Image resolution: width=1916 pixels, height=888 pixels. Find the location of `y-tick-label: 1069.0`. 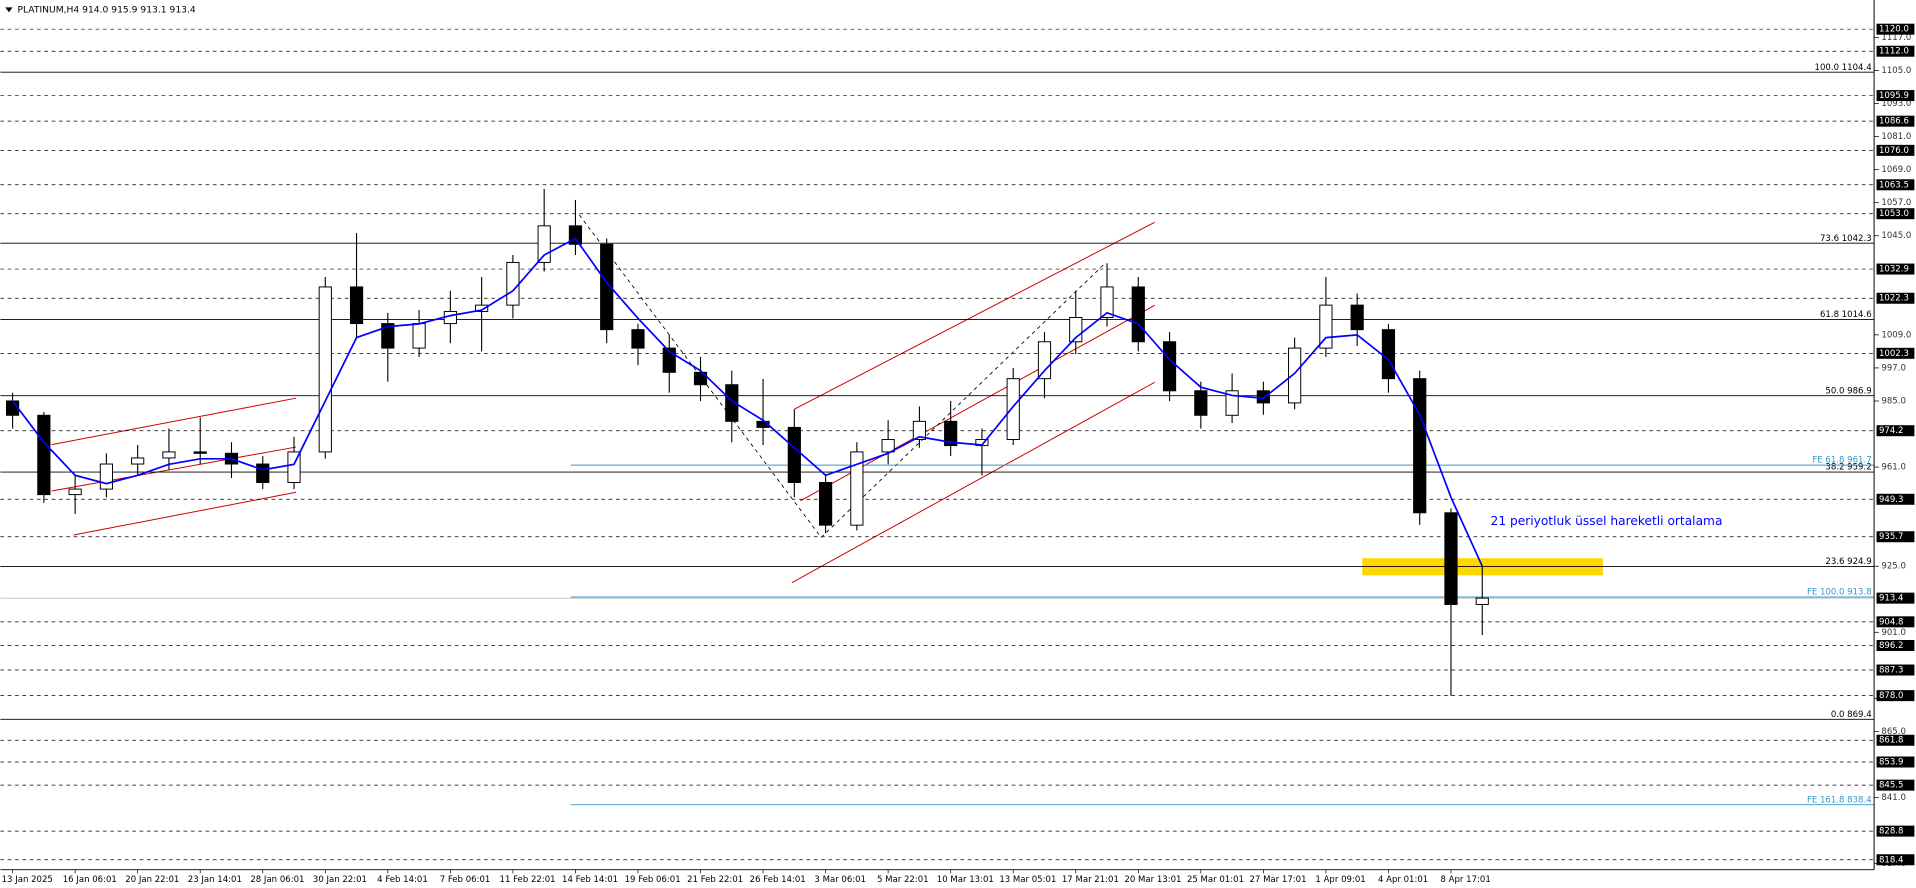

y-tick-label: 1069.0 is located at coordinates (1896, 170).